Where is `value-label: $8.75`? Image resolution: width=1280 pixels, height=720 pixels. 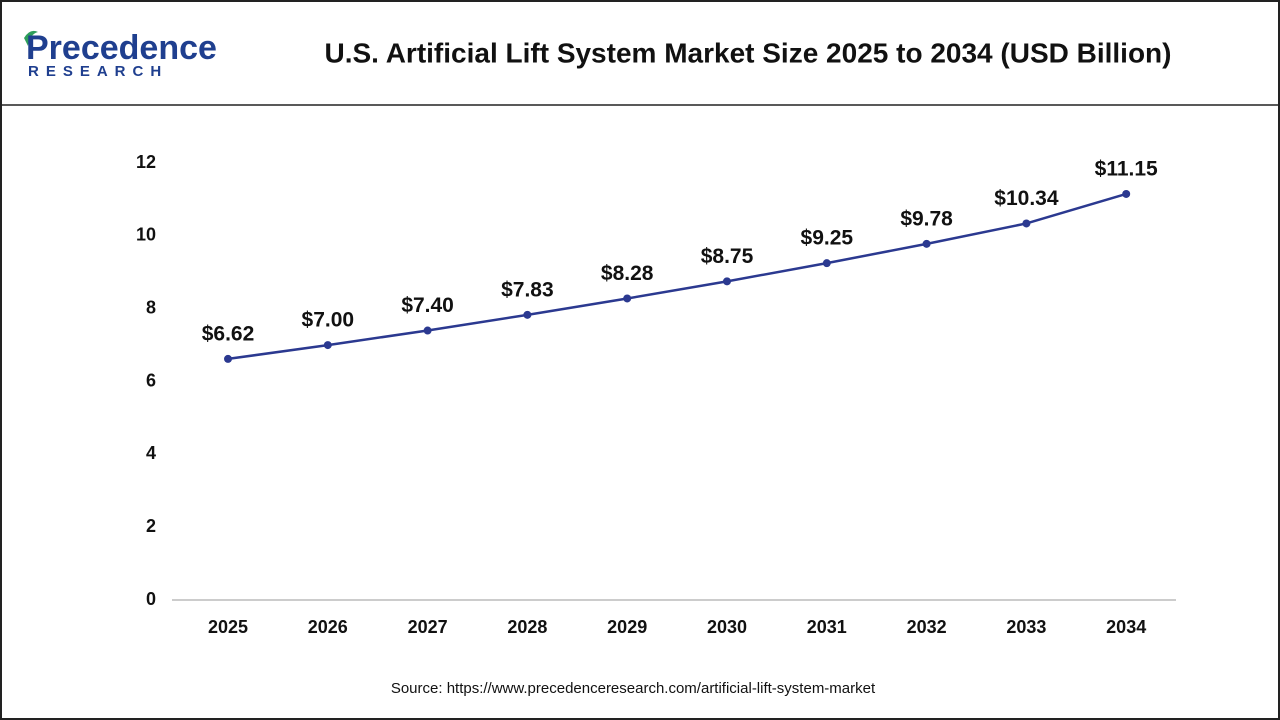
value-label: $8.75 is located at coordinates (727, 256).